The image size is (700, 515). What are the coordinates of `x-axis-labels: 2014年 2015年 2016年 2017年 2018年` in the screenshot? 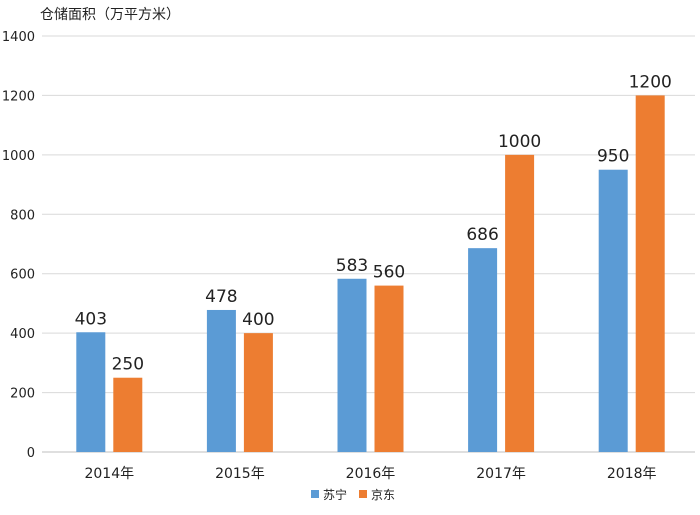 It's located at (370, 474).